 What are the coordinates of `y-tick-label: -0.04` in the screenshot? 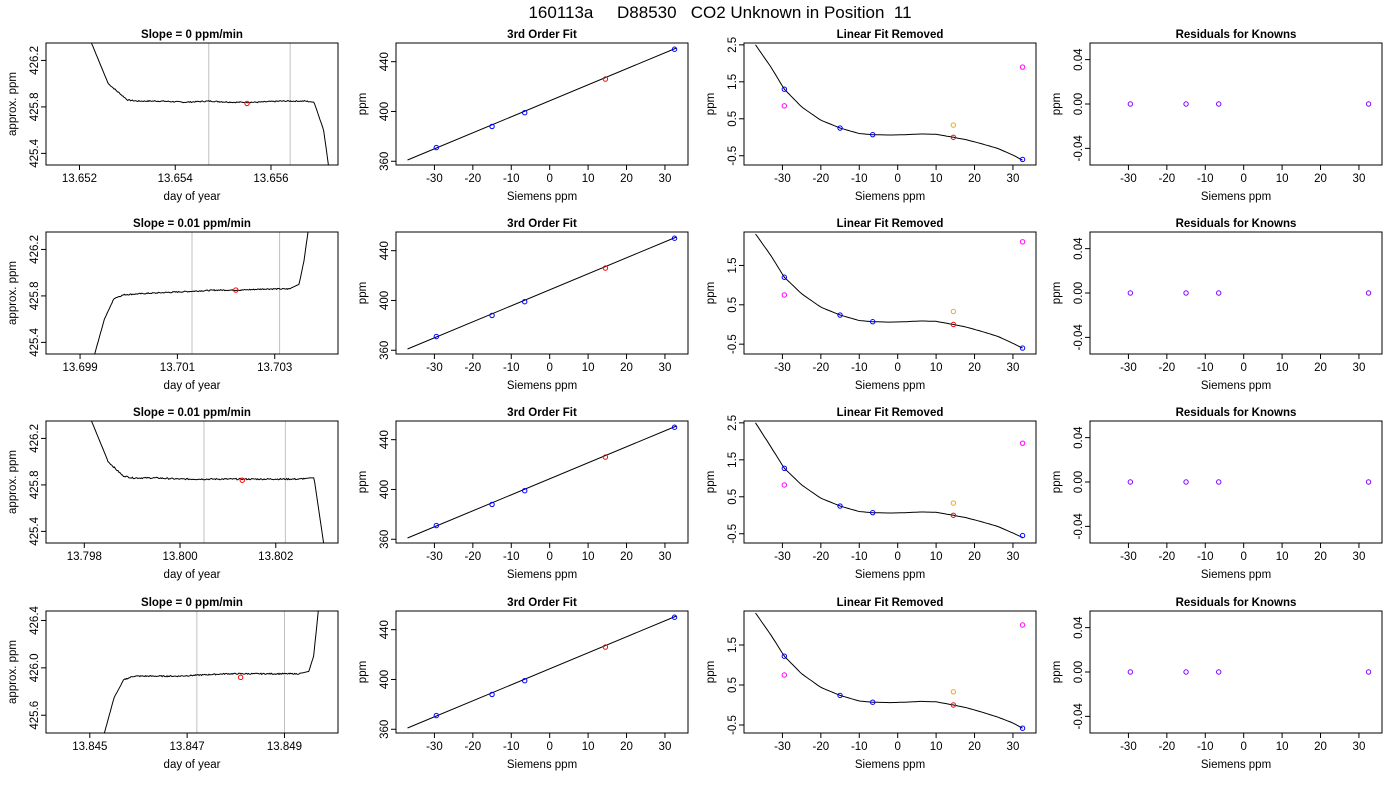 It's located at (1079, 716).